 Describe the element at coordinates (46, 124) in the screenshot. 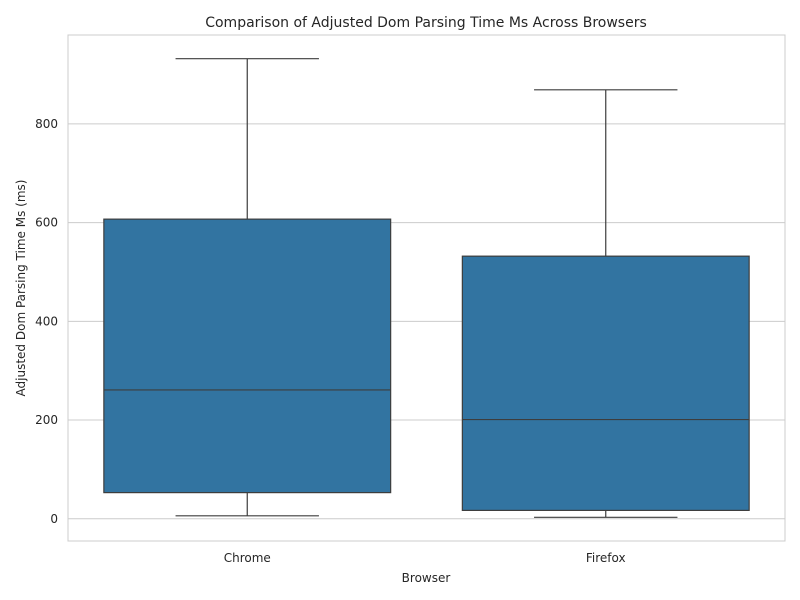

I see `y-tick-label: 800` at that location.